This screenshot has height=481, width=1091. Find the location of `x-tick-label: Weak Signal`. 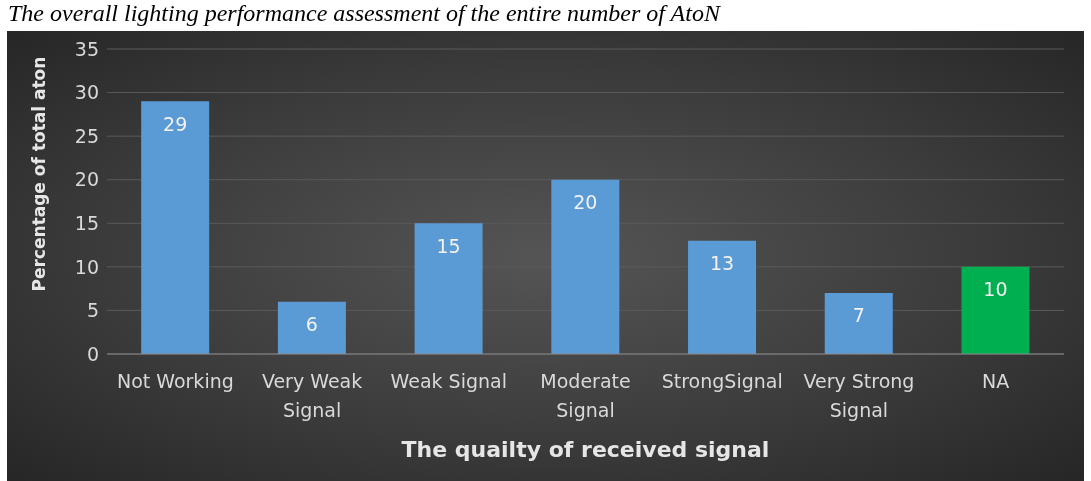

x-tick-label: Weak Signal is located at coordinates (448, 381).